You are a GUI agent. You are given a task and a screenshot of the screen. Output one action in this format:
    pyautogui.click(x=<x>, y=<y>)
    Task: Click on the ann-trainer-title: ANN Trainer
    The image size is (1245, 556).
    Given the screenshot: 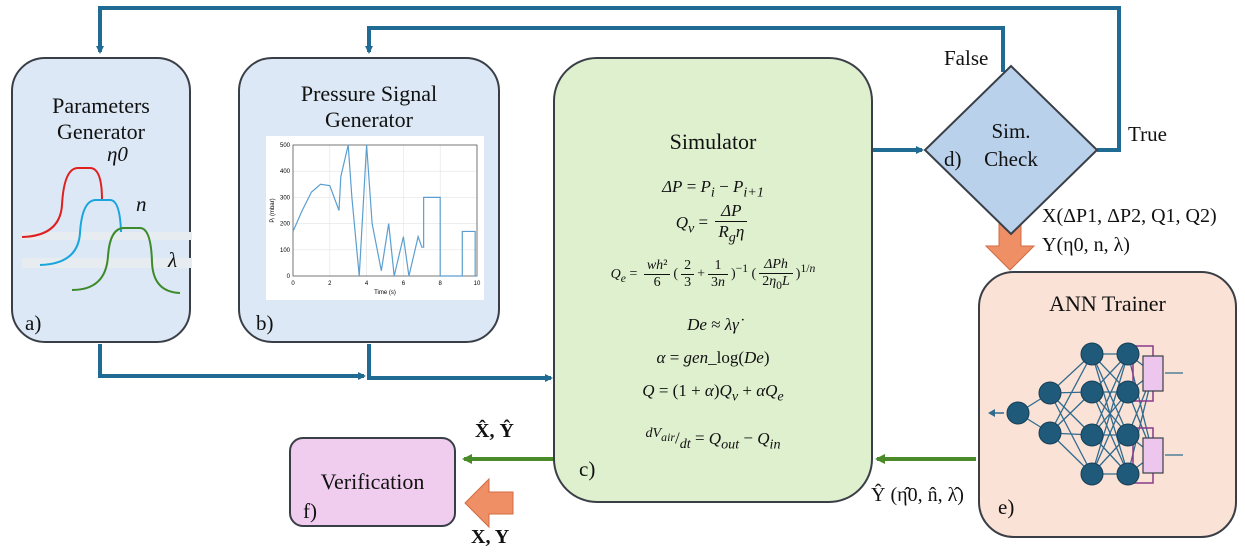 What is the action you would take?
    pyautogui.click(x=1107, y=303)
    